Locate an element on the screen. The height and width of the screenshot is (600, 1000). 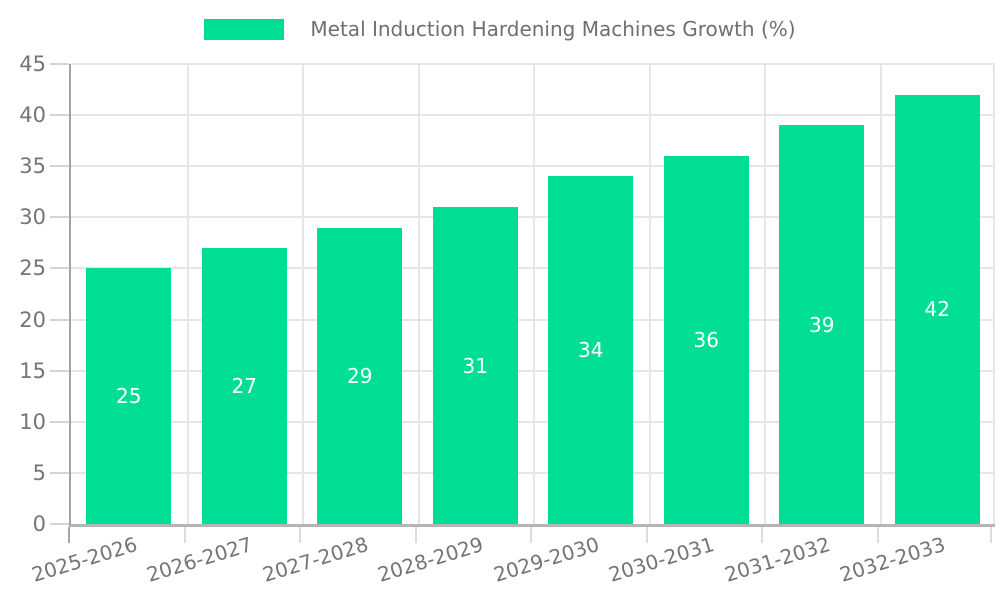
bar-value-label: 42 is located at coordinates (937, 309).